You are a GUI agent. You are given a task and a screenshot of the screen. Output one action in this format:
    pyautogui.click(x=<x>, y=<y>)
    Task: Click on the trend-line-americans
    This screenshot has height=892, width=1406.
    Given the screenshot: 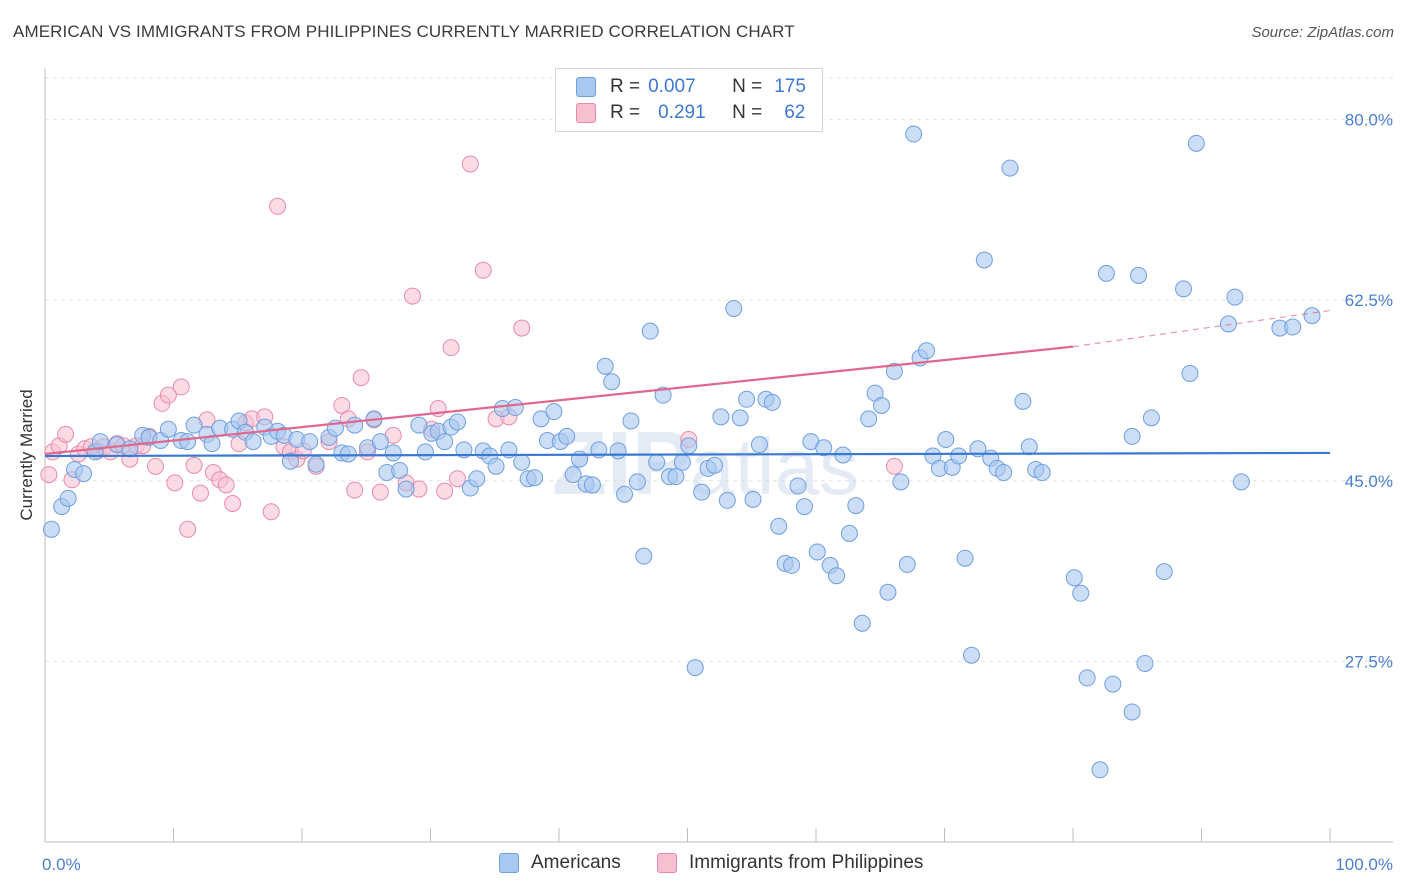 What is the action you would take?
    pyautogui.click(x=687, y=454)
    